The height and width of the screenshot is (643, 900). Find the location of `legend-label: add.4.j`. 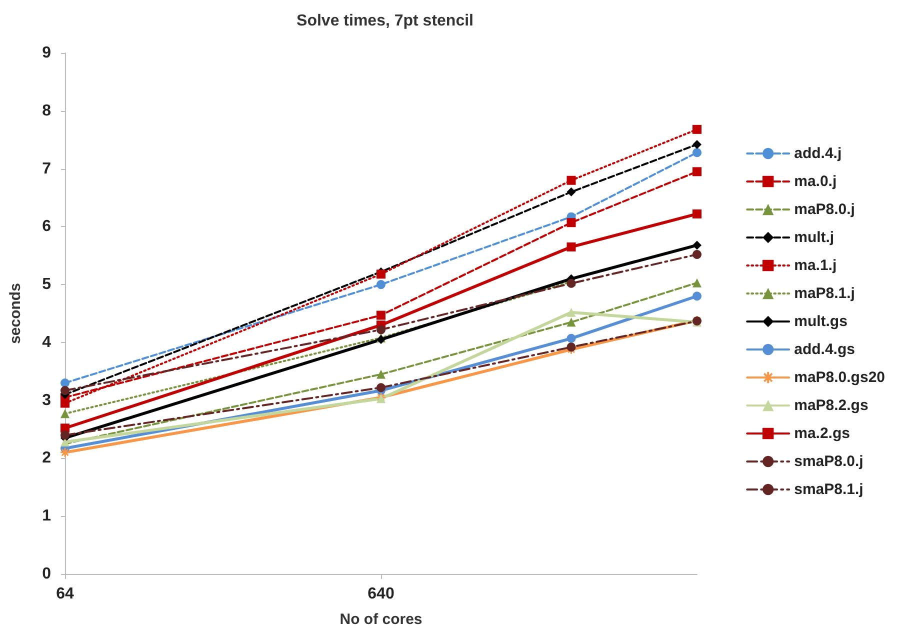

legend-label: add.4.j is located at coordinates (818, 153).